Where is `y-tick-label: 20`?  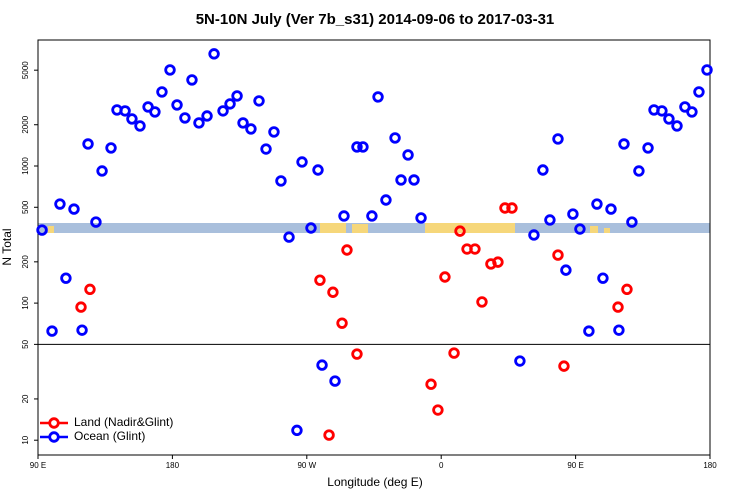
y-tick-label: 20 is located at coordinates (25, 398).